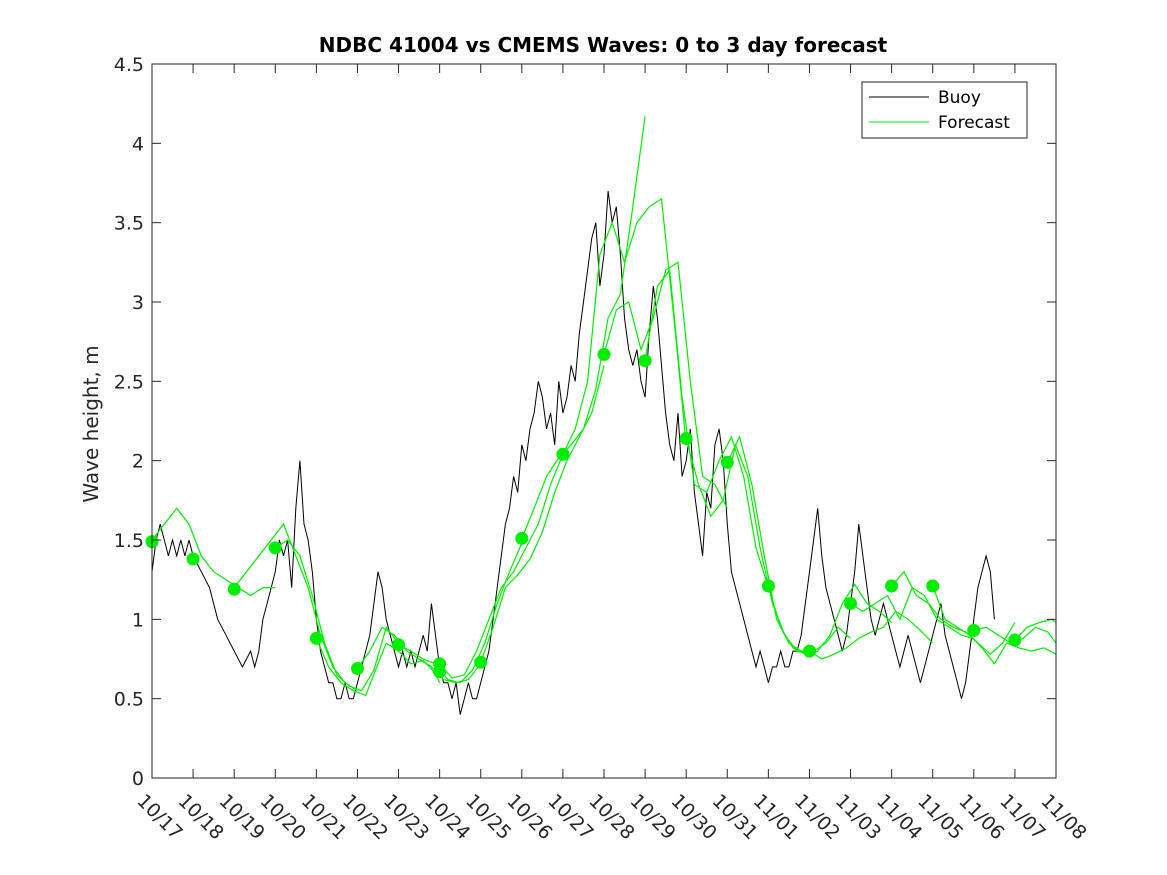 The image size is (1167, 875). I want to click on y-tick-label: 1, so click(138, 620).